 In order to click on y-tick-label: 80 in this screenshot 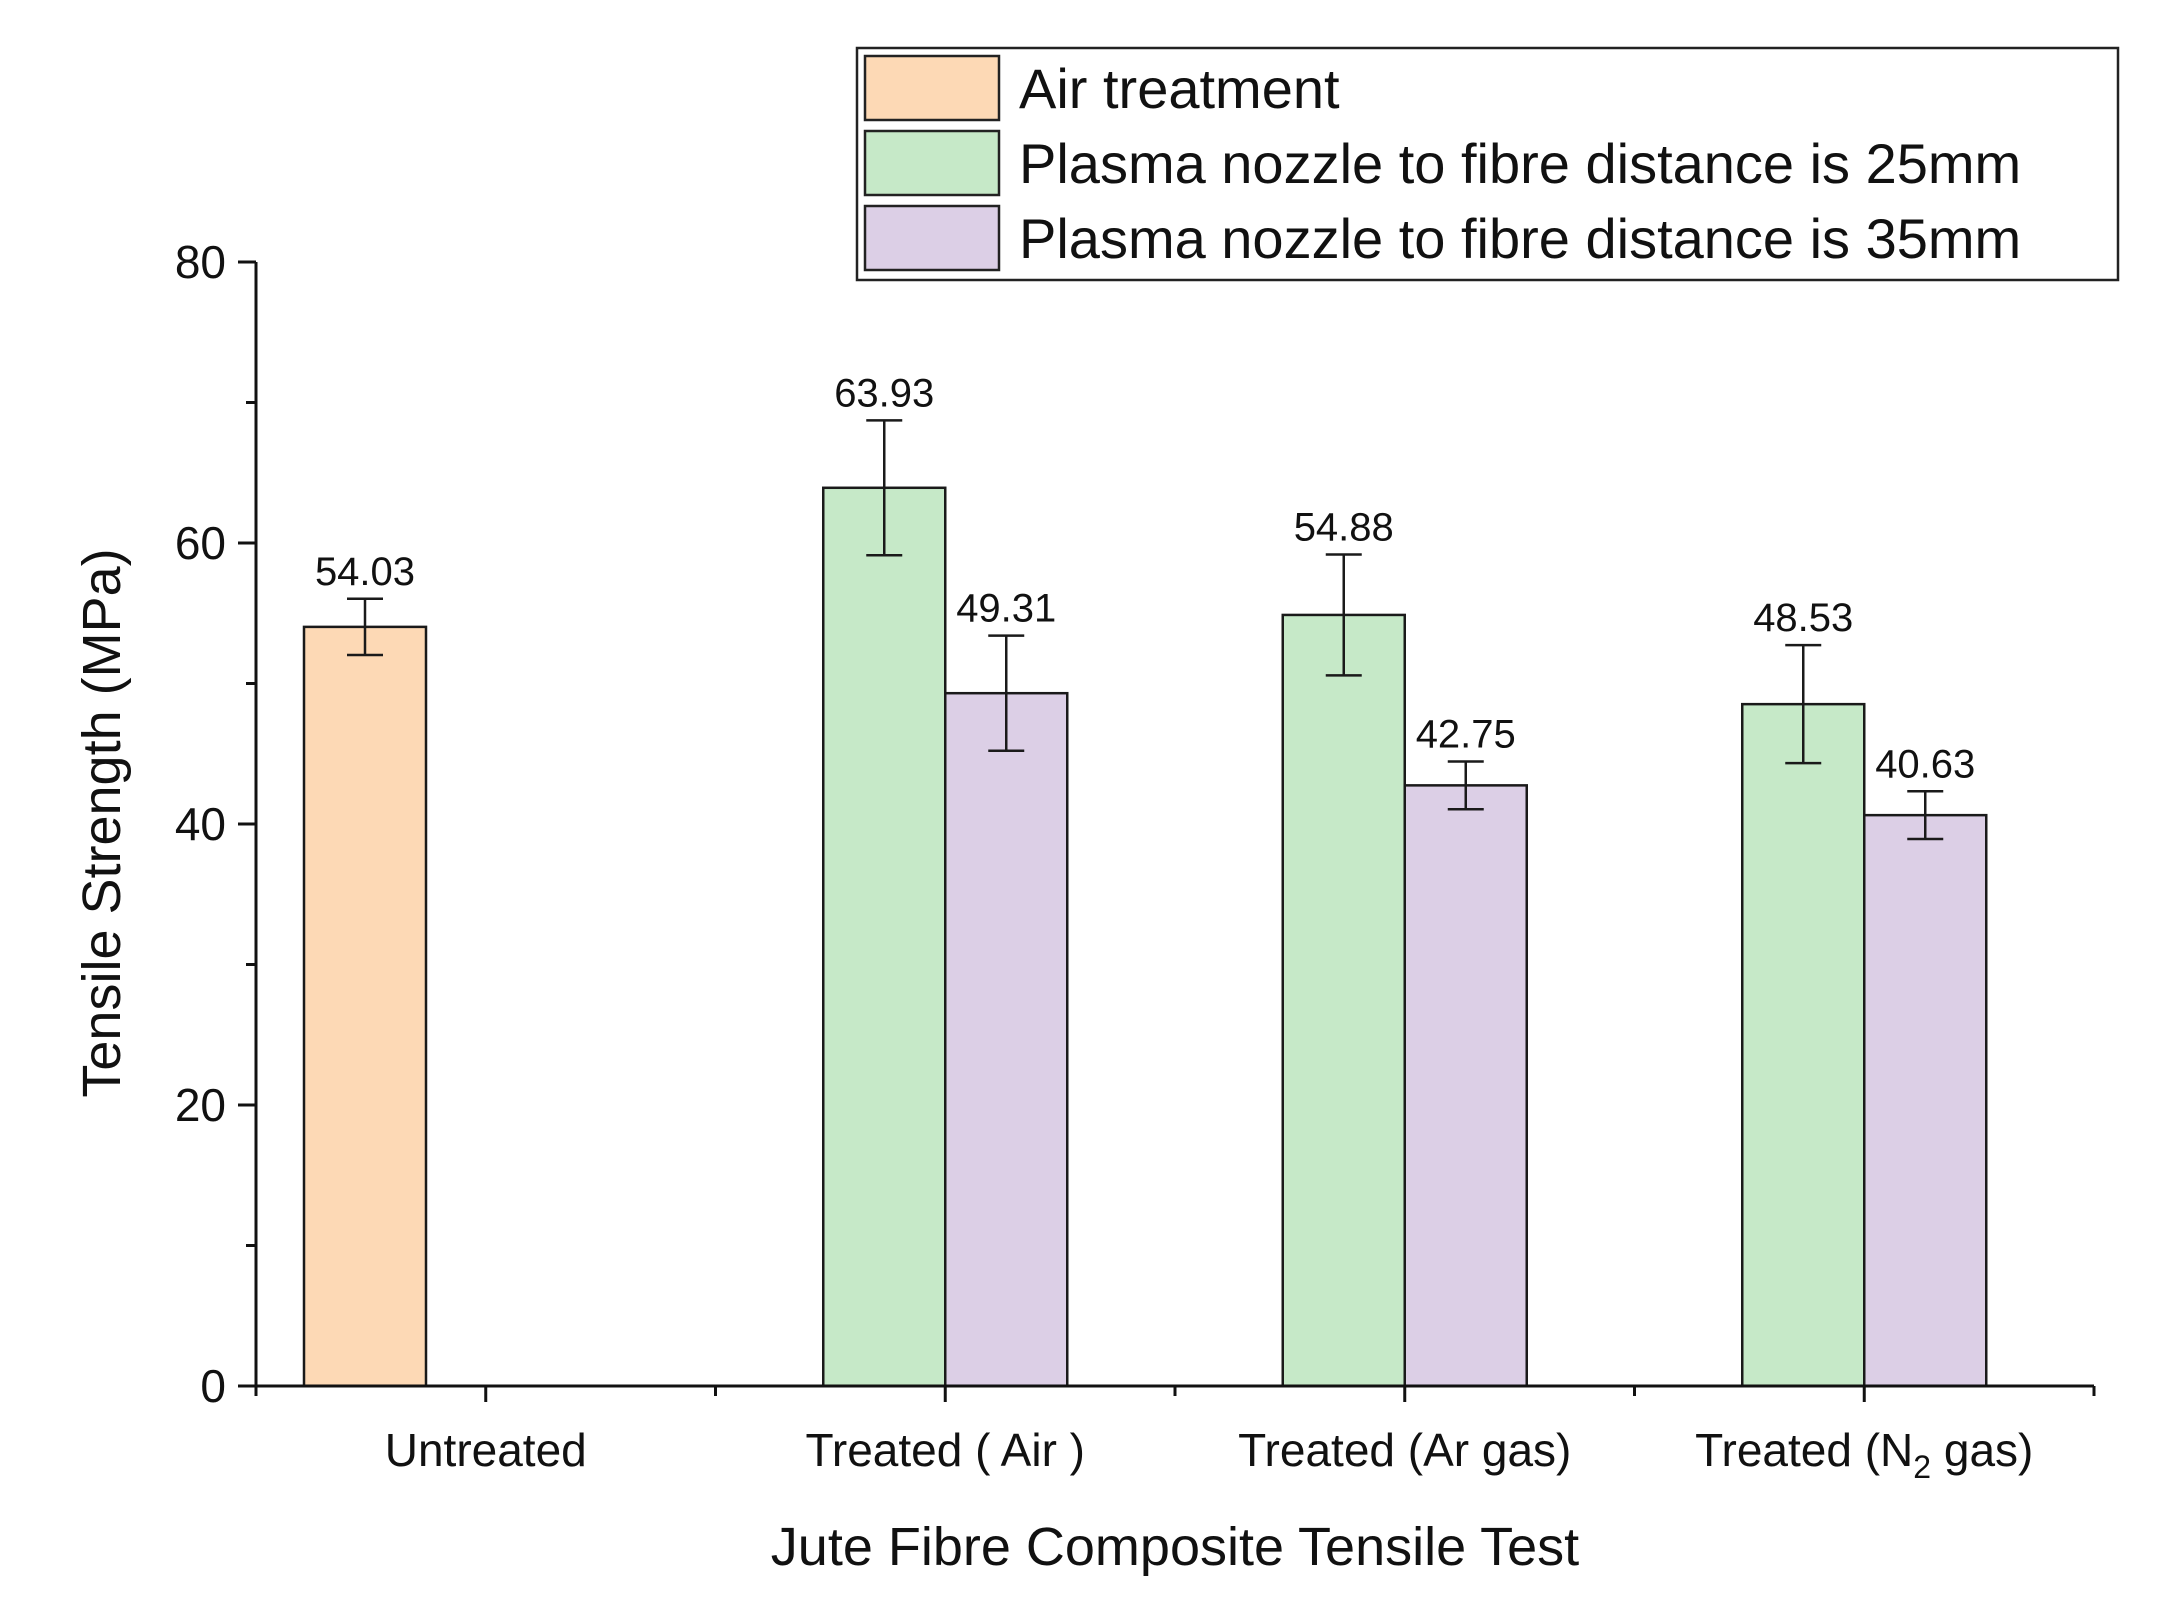, I will do `click(200, 262)`.